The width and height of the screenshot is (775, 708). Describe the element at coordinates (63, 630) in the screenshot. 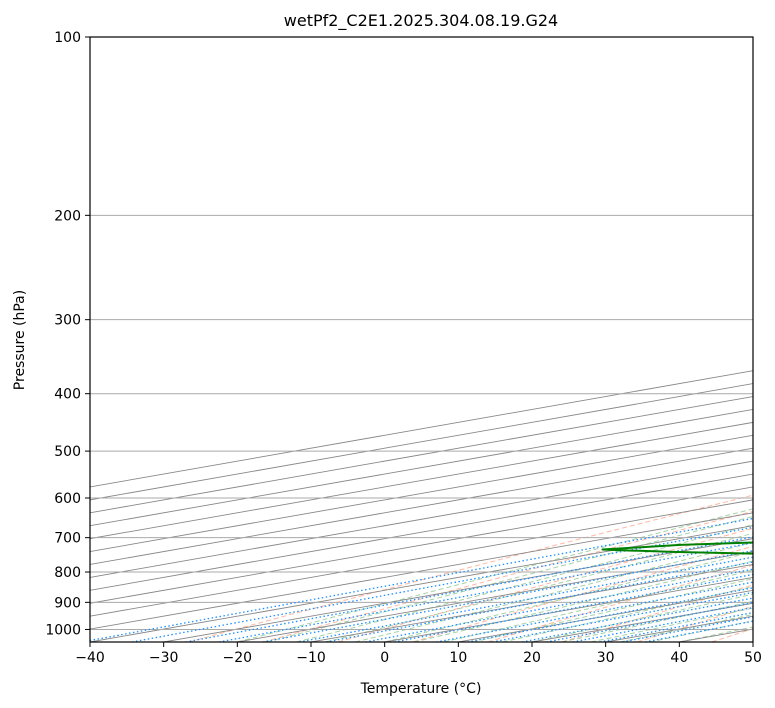

I see `y-tick-label: 1000` at that location.